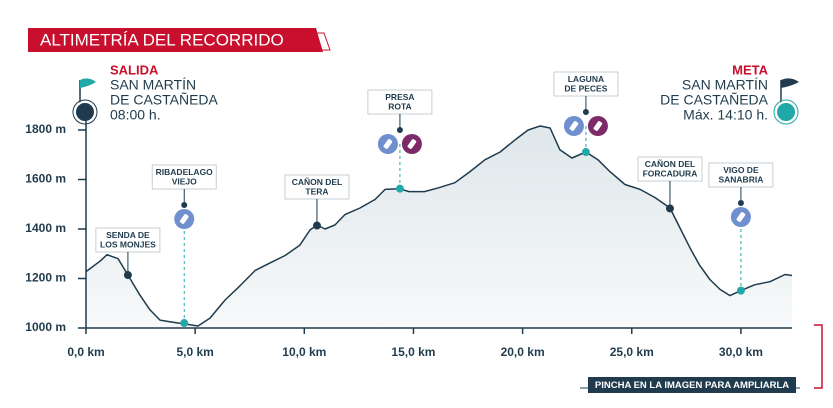  Describe the element at coordinates (632, 352) in the screenshot. I see `x-tick-label: 25,0 km` at that location.